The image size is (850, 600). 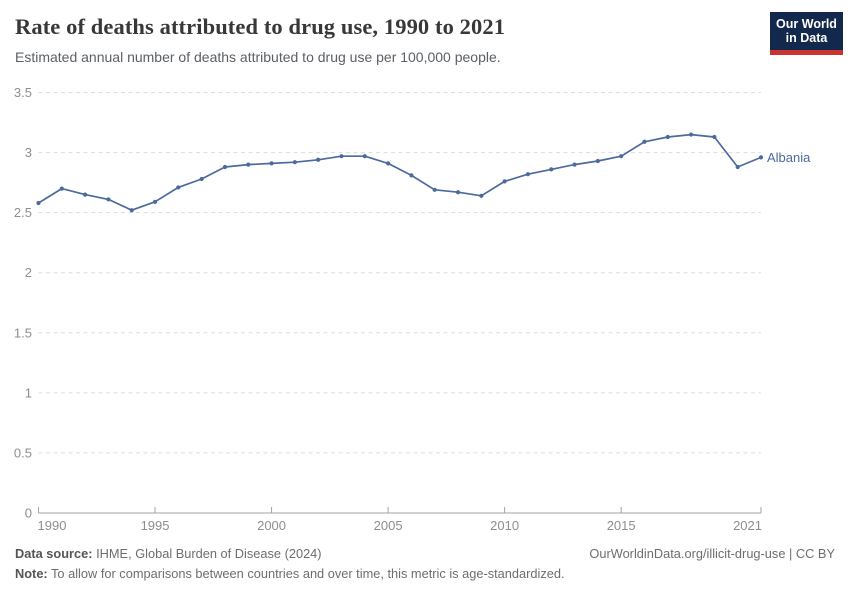 What do you see at coordinates (388, 163) in the screenshot?
I see `data-point-2005` at bounding box center [388, 163].